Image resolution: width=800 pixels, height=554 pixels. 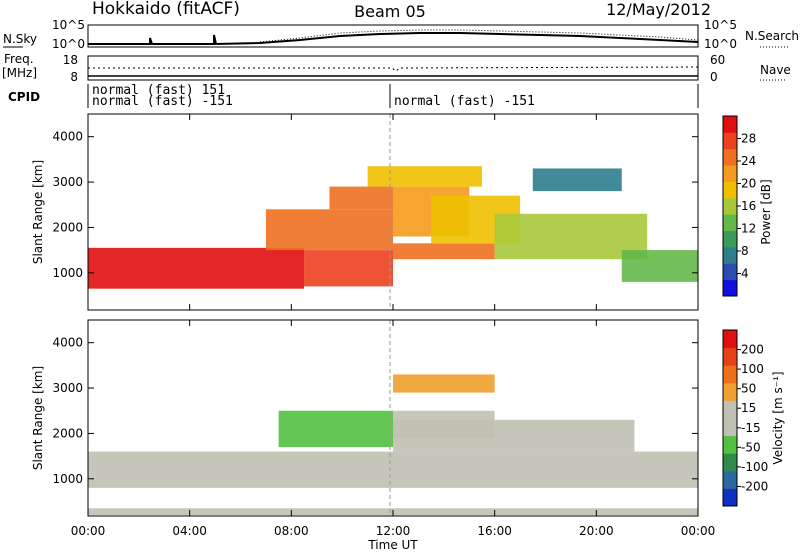 I want to click on power-ylabel: Slant Range [km], so click(x=38, y=212).